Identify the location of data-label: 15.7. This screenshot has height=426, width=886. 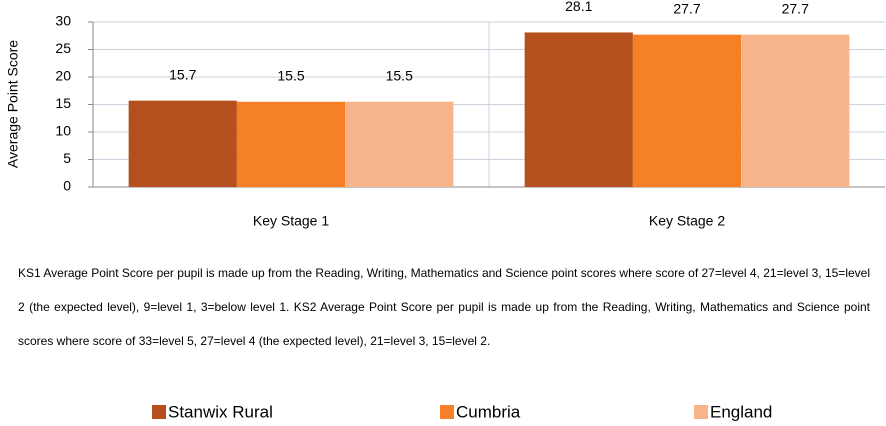
(182, 74).